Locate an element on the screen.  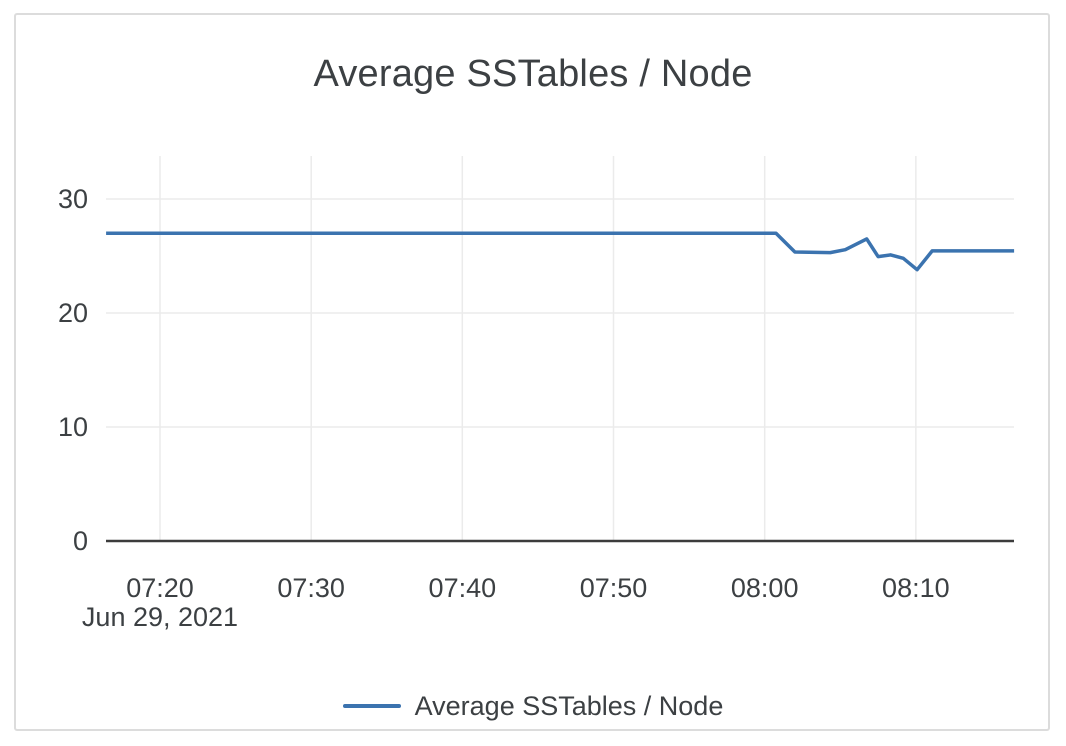
x-axis-date-label: Jun 29, 2021 is located at coordinates (160, 617).